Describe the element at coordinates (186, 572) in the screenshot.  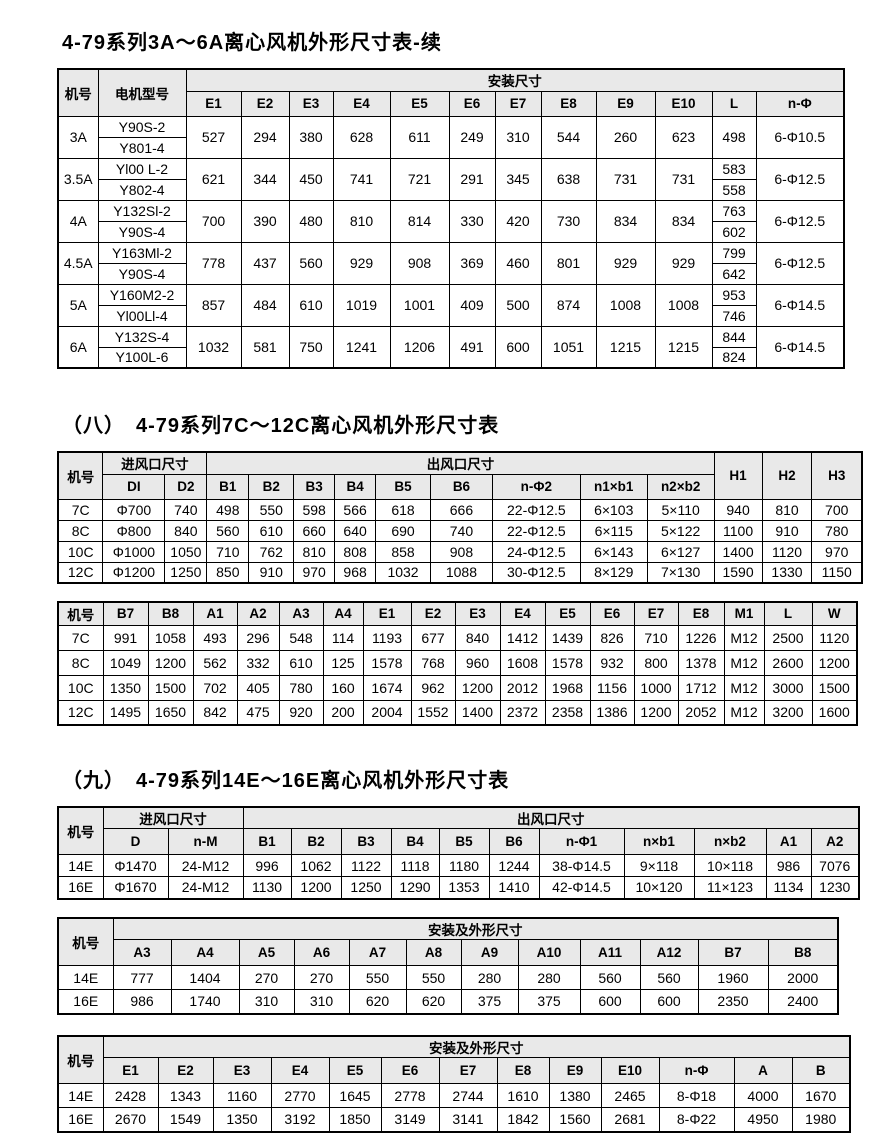
I see `data-cell: 1250` at that location.